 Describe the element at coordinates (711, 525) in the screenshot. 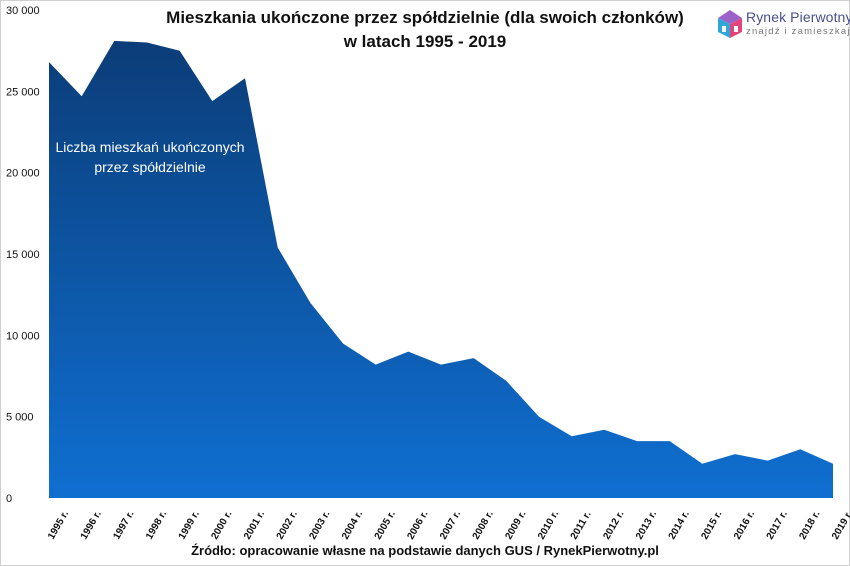

I see `x-tick-label: 2015 r.` at that location.